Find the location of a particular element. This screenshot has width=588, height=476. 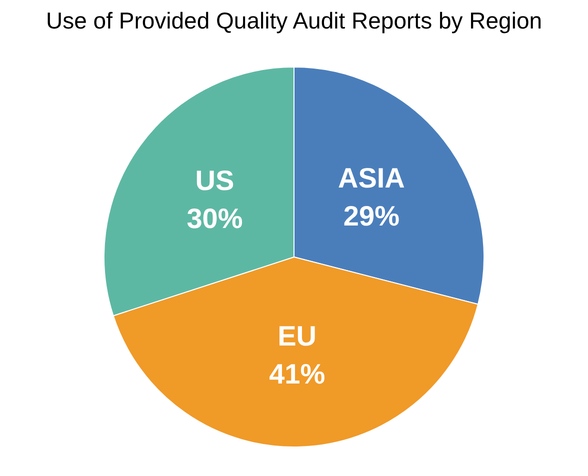

data-label: 41% is located at coordinates (297, 374).